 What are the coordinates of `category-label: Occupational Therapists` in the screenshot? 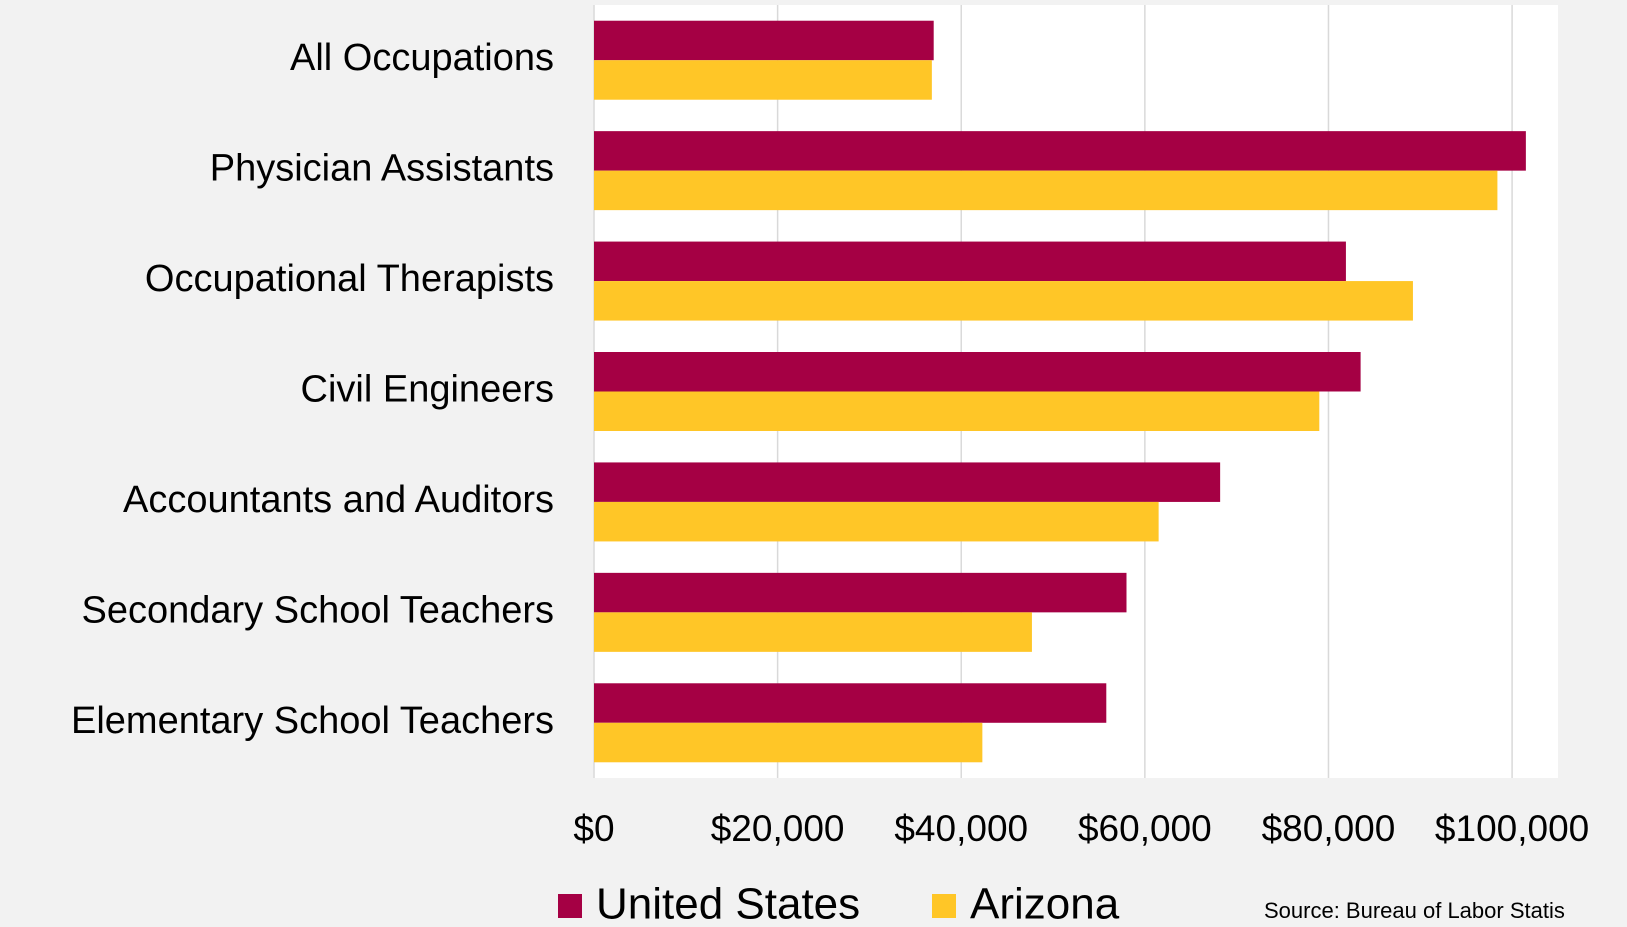 It's located at (349, 279).